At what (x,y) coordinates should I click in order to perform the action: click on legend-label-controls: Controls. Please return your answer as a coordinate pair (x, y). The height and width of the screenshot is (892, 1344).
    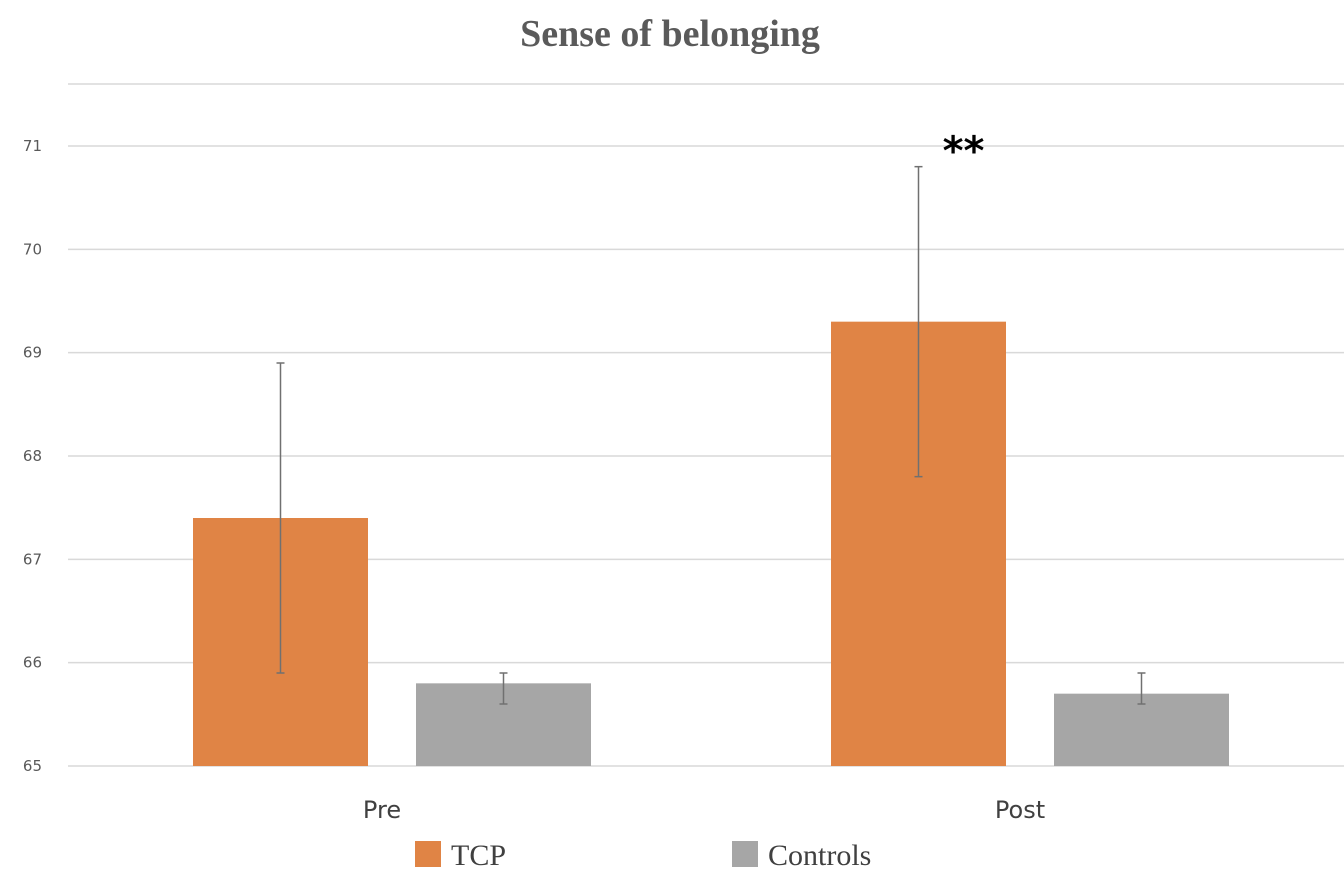
    Looking at the image, I should click on (819, 855).